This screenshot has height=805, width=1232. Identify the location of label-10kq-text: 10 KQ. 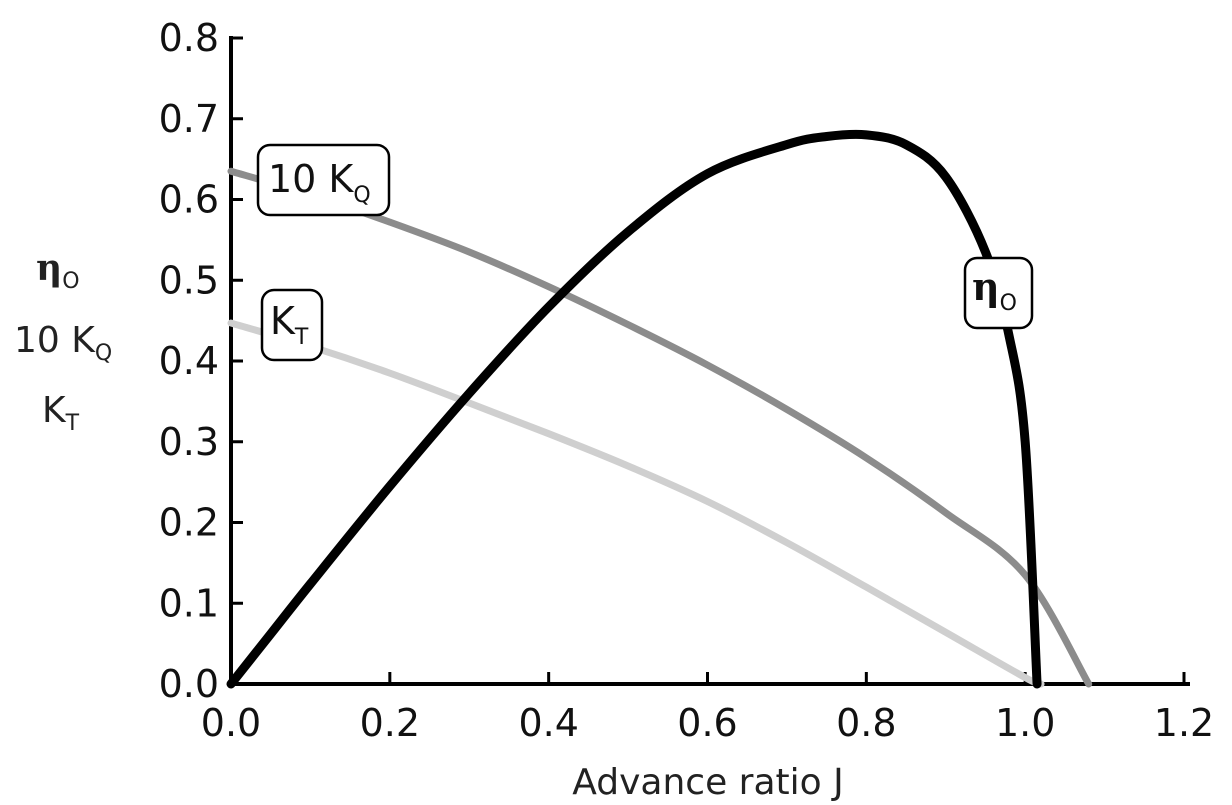
(319, 182).